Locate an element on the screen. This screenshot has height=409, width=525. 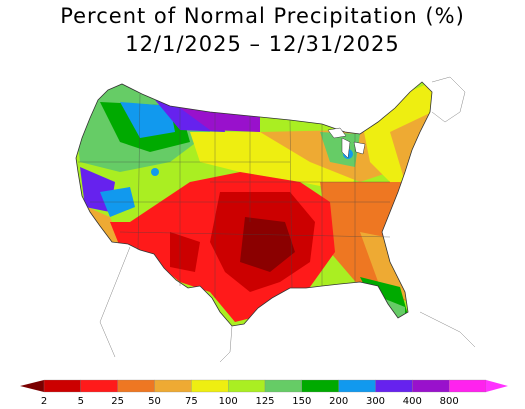
colorbar-tick-label: 125 is located at coordinates (265, 401).